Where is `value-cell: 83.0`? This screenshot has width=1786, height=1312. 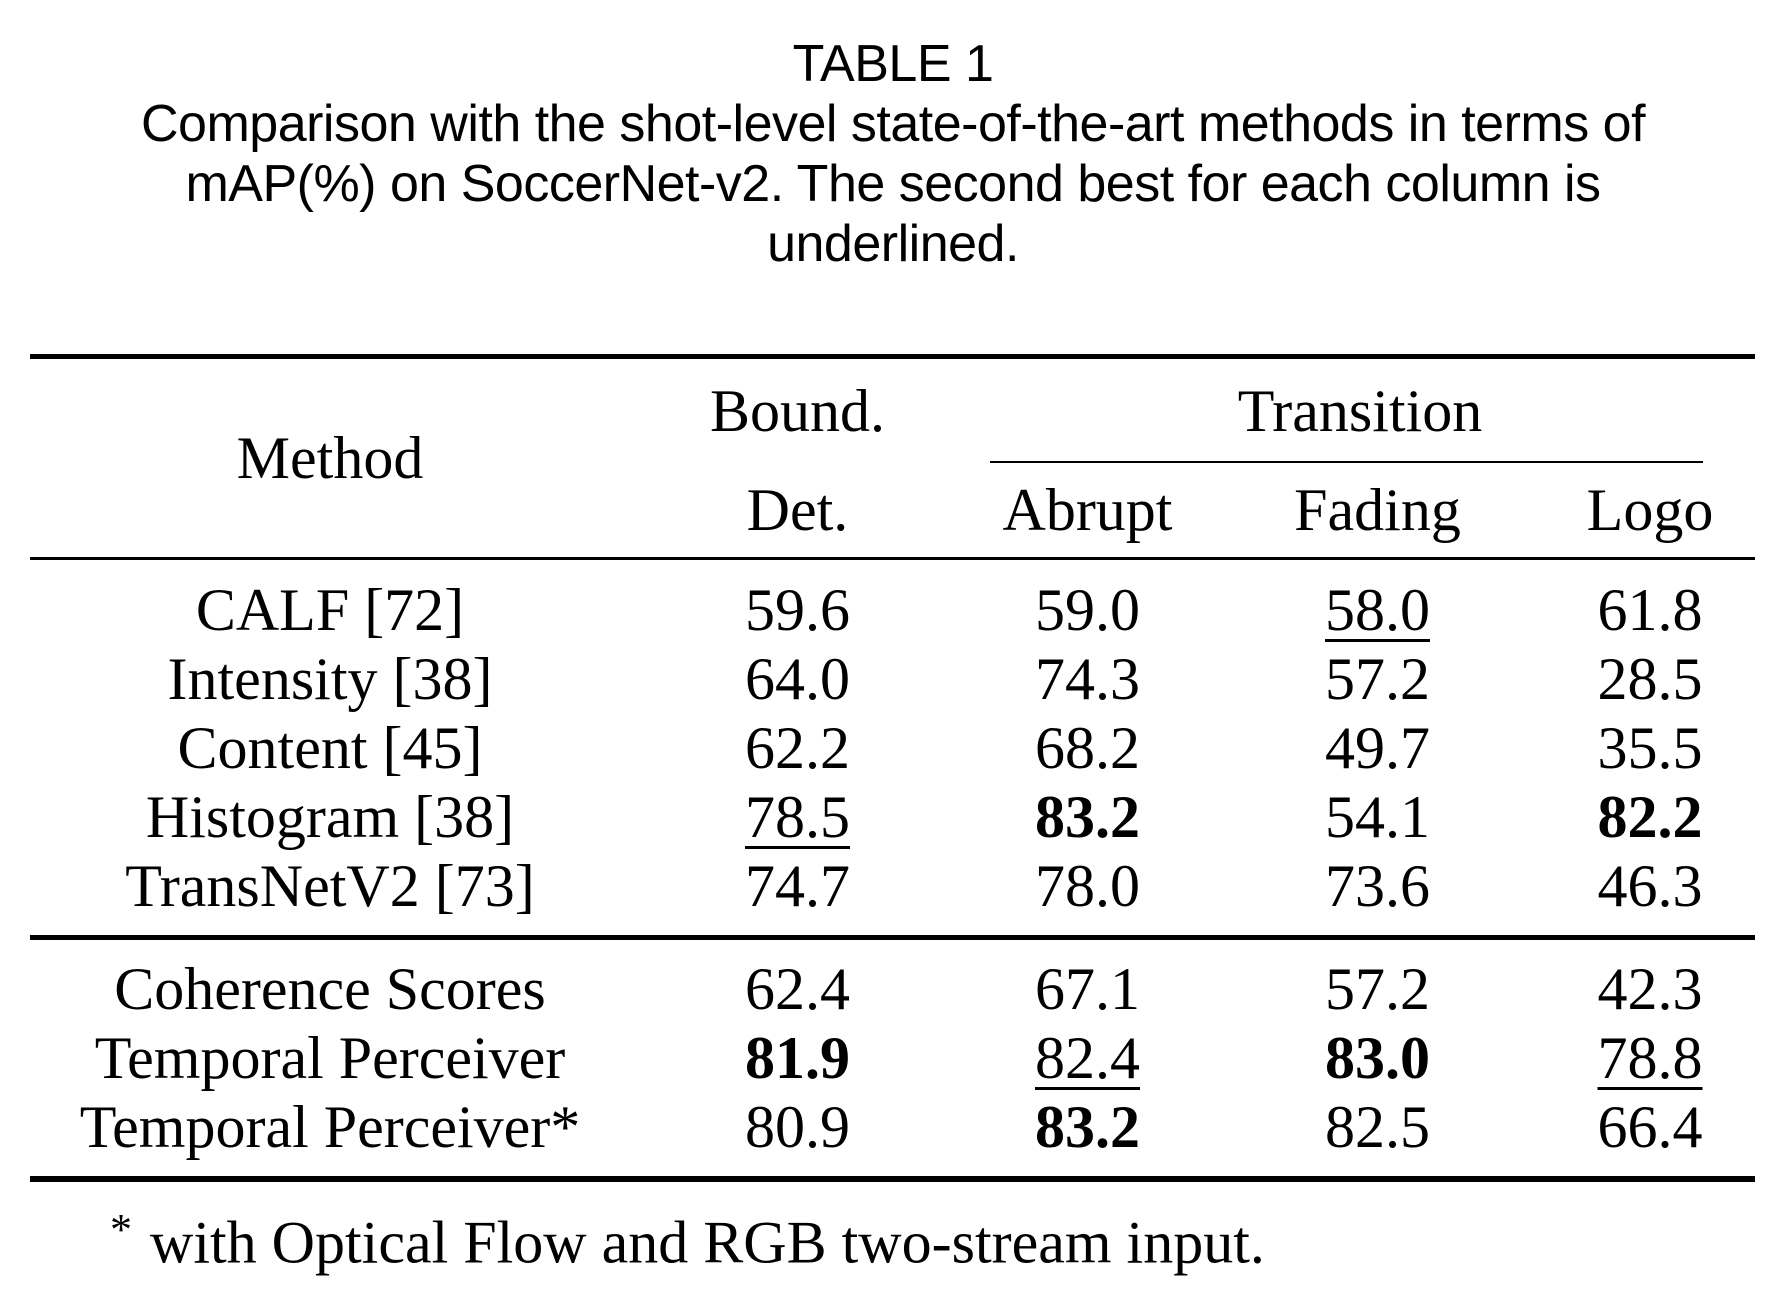
value-cell: 83.0 is located at coordinates (1377, 1058).